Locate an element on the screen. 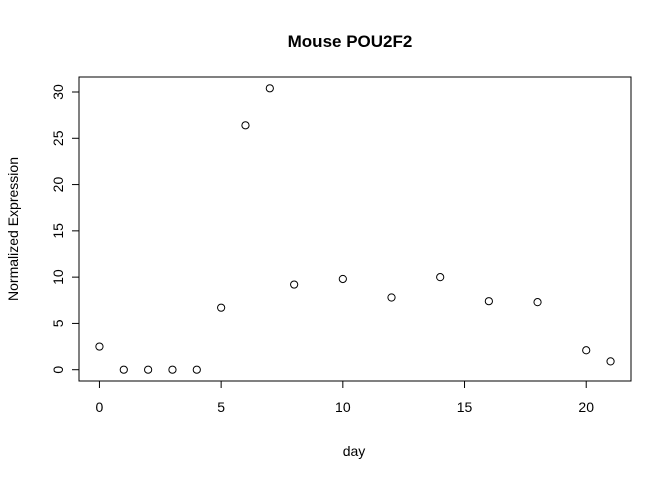  y-tick-label: 25 is located at coordinates (58, 138).